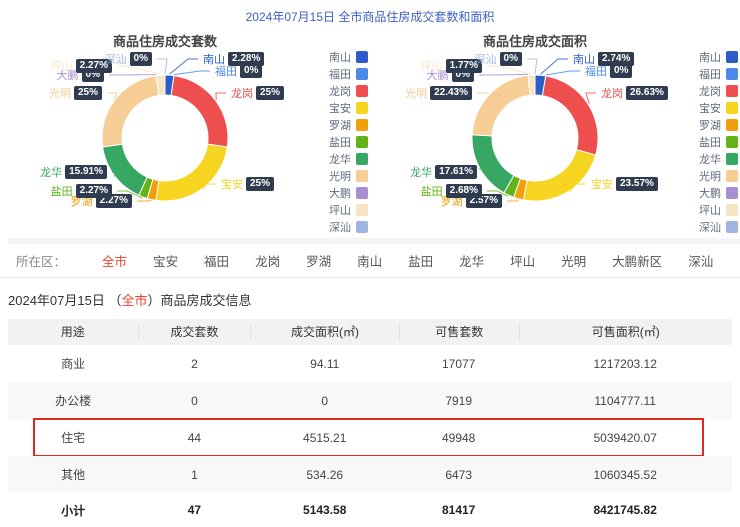  What do you see at coordinates (94, 191) in the screenshot?
I see `pie-label-percent-badge: 2.27%` at bounding box center [94, 191].